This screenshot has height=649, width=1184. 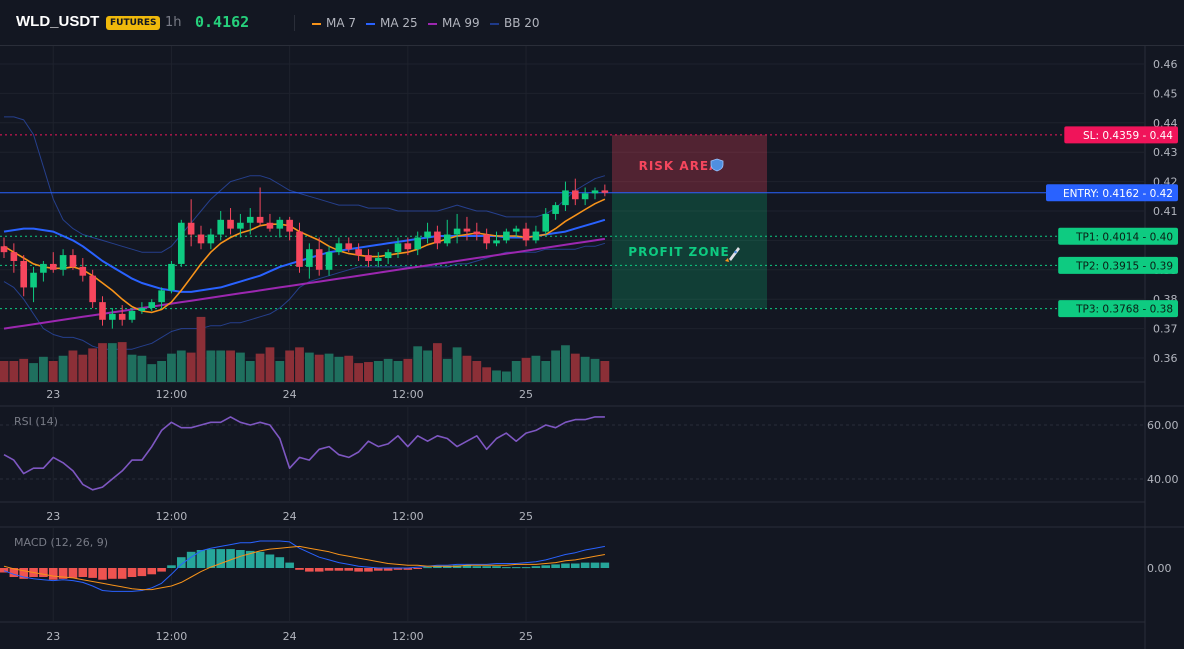 I want to click on ma7-line, so click(x=304, y=256).